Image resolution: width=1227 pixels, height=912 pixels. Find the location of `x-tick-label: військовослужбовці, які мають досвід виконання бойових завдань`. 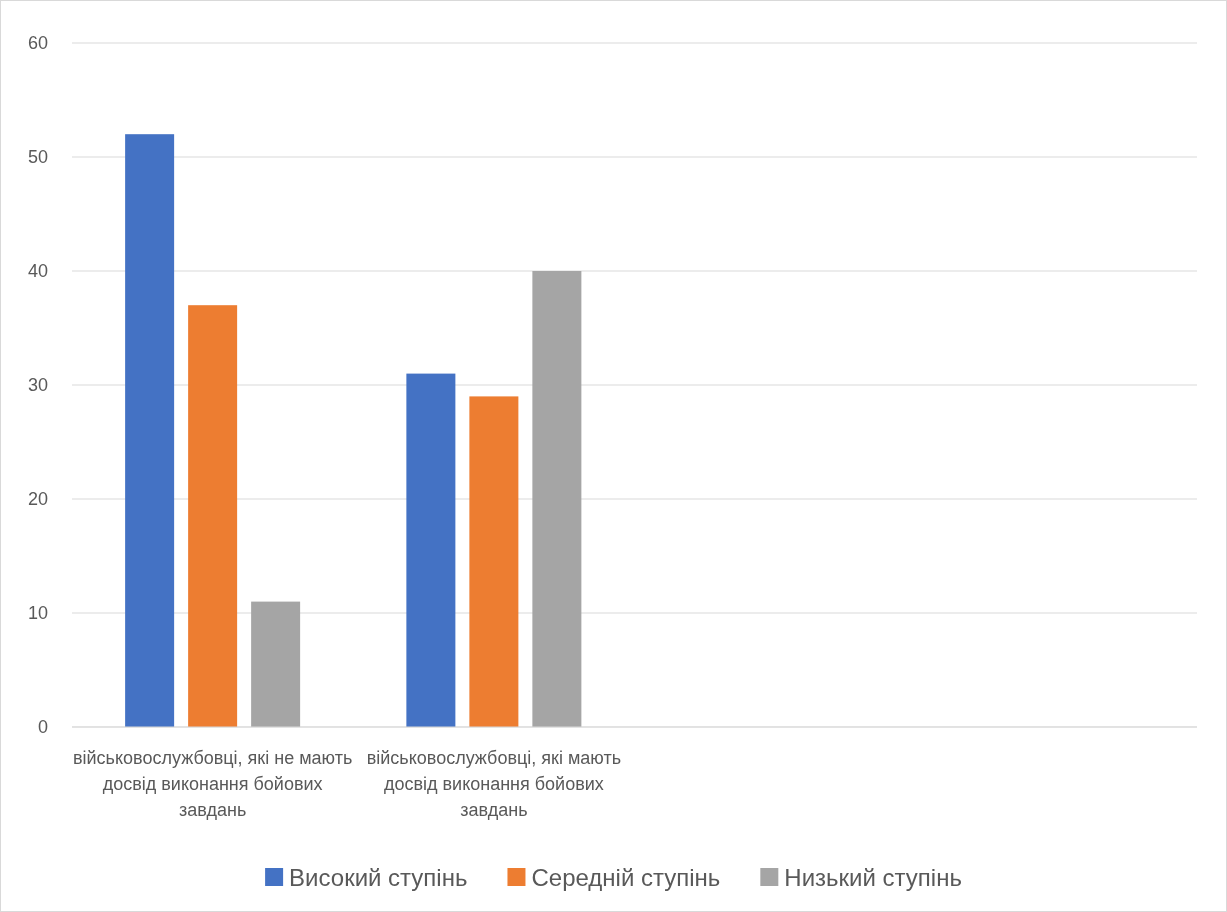

x-tick-label: військовослужбовці, які мають досвід виконання бойових завдань is located at coordinates (494, 784).